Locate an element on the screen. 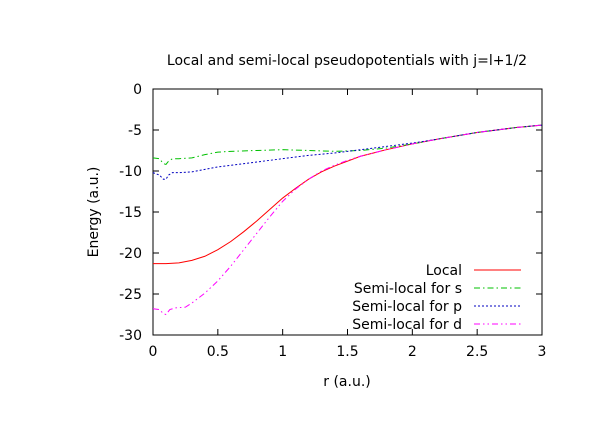  legend-label: Semi-local for p is located at coordinates (407, 307).